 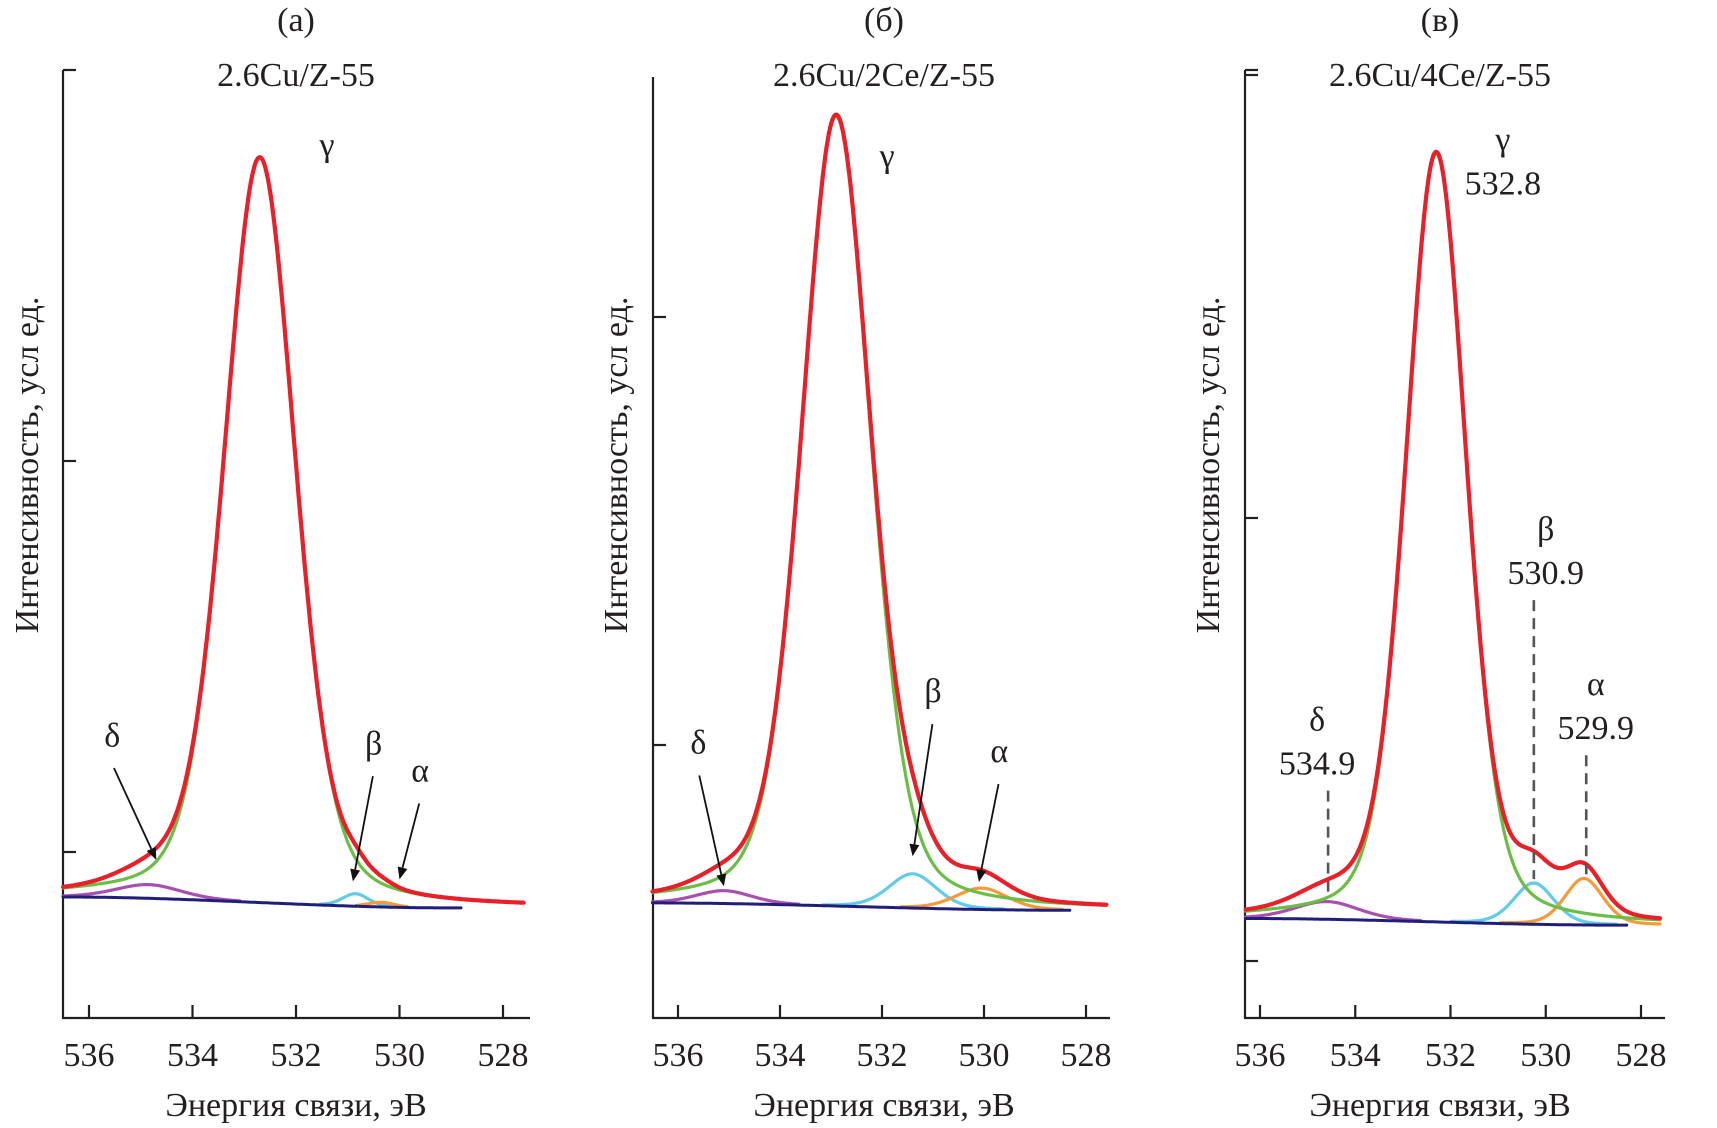 I want to click on panel-label: (в), so click(x=1440, y=20).